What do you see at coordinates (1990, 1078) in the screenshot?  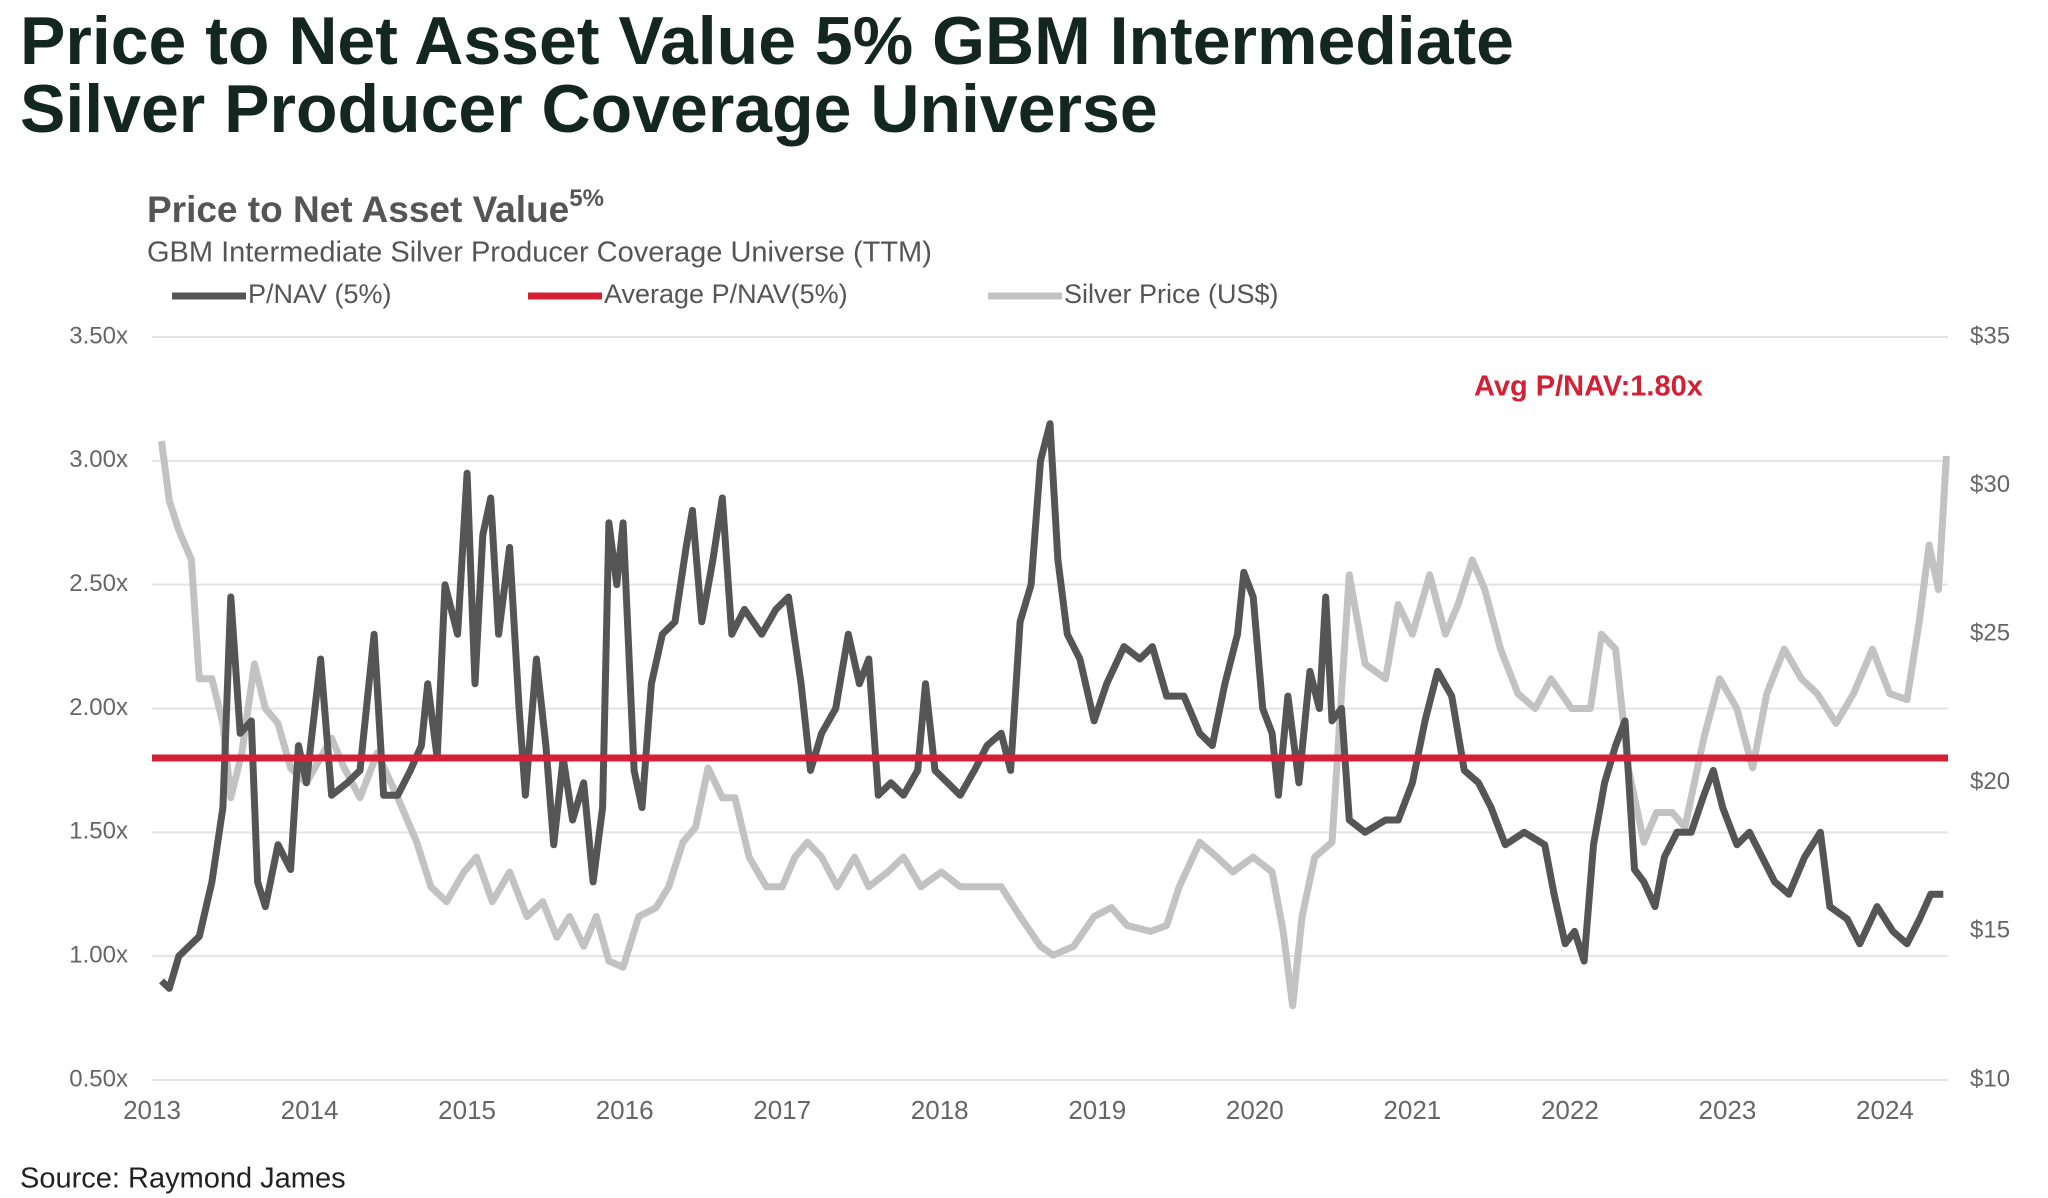 I see `y2-tick-label: $10` at bounding box center [1990, 1078].